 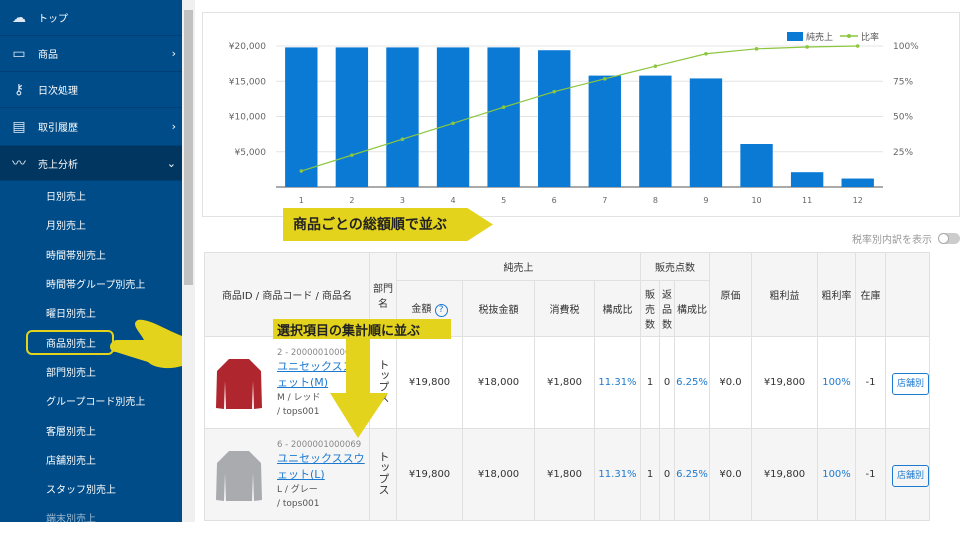 I want to click on sidebar-subitem: 月別売上, so click(x=91, y=224).